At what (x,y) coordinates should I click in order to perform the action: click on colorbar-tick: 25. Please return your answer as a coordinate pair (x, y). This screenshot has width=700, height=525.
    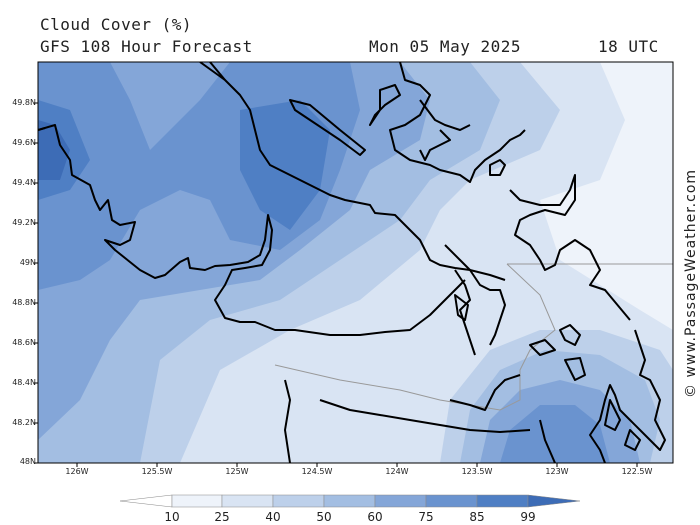
    Looking at the image, I should click on (222, 517).